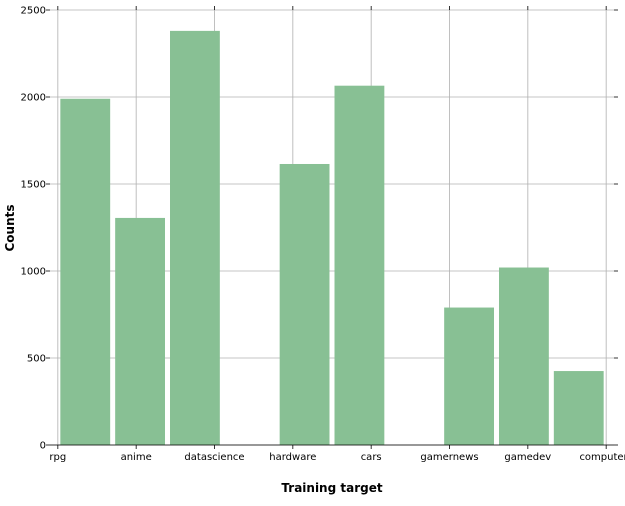 Image resolution: width=625 pixels, height=506 pixels. What do you see at coordinates (33, 272) in the screenshot?
I see `y-tick-label: 1000` at bounding box center [33, 272].